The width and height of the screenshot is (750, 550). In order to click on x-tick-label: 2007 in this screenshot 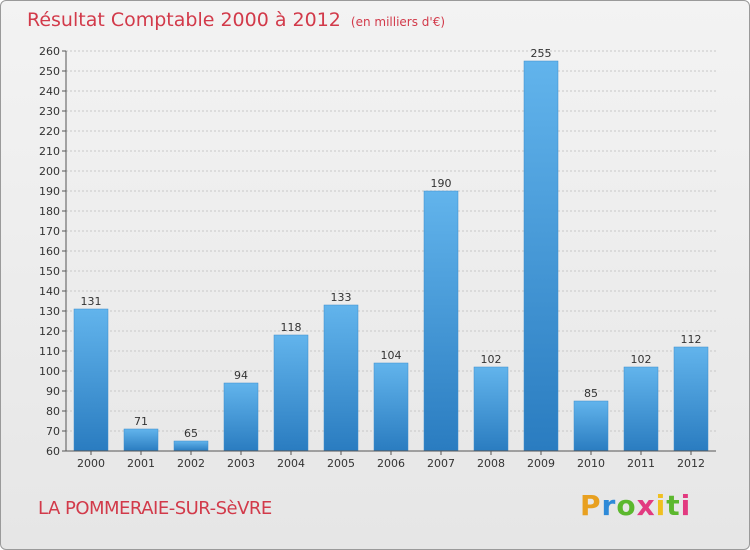, I will do `click(441, 463)`.